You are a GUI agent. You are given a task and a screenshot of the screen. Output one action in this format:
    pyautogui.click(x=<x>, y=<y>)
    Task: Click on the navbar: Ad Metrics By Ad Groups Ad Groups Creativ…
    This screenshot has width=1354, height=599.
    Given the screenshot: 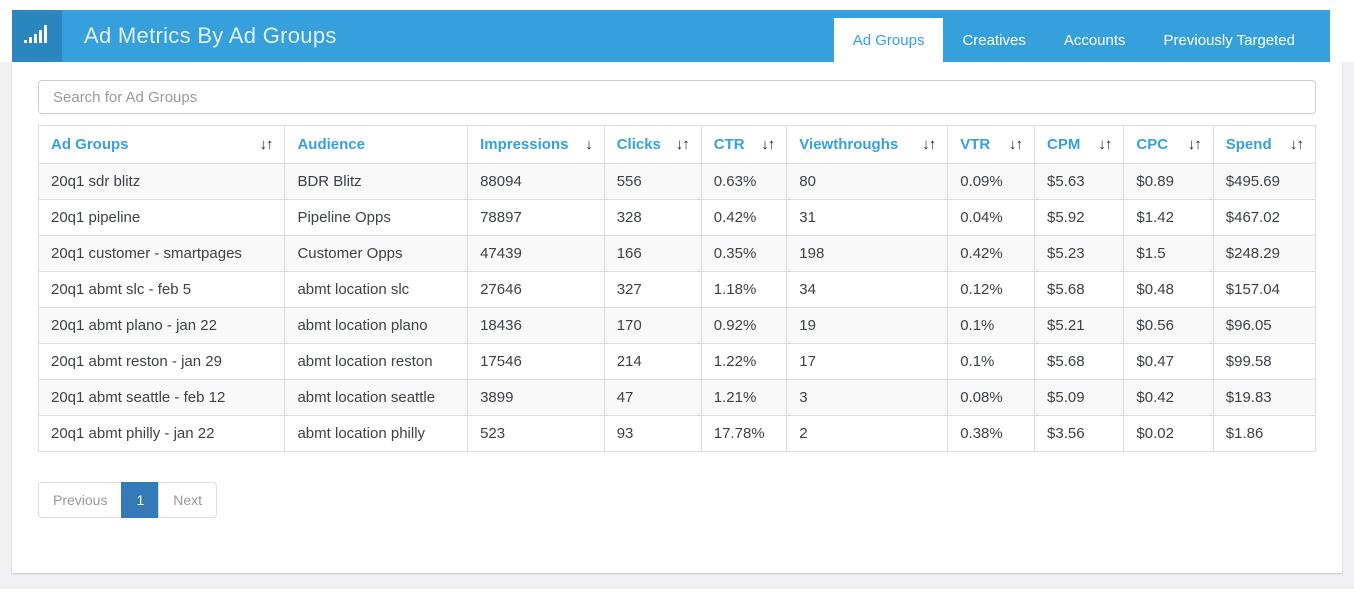 What is the action you would take?
    pyautogui.click(x=671, y=36)
    